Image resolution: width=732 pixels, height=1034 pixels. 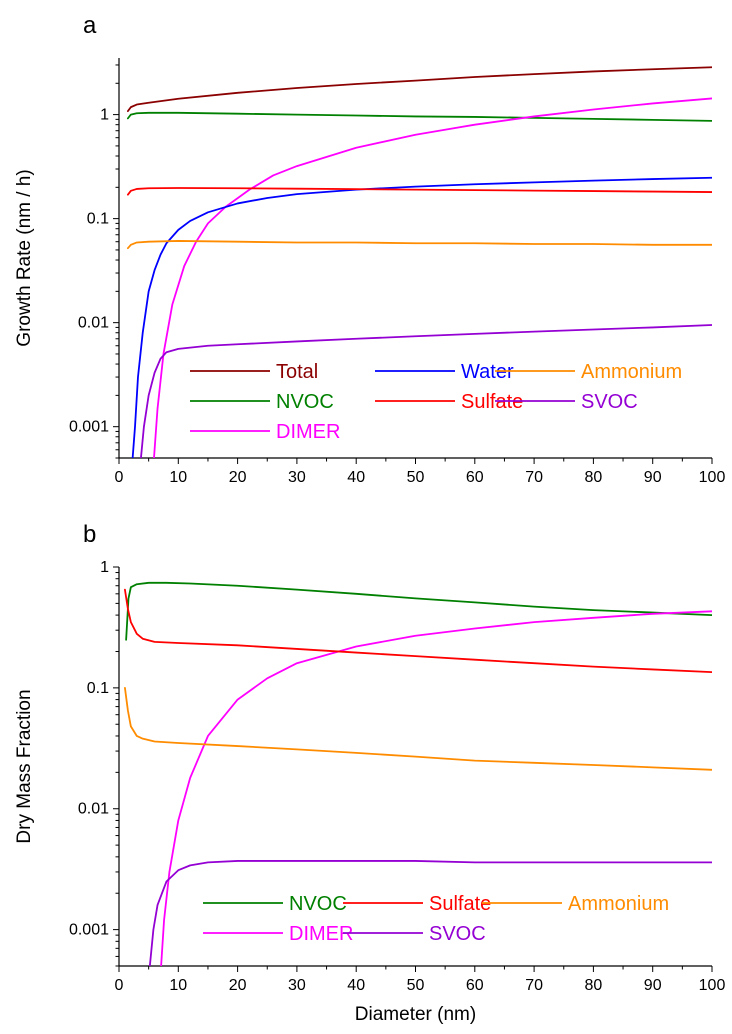 What do you see at coordinates (419, 89) in the screenshot?
I see `series-line-total` at bounding box center [419, 89].